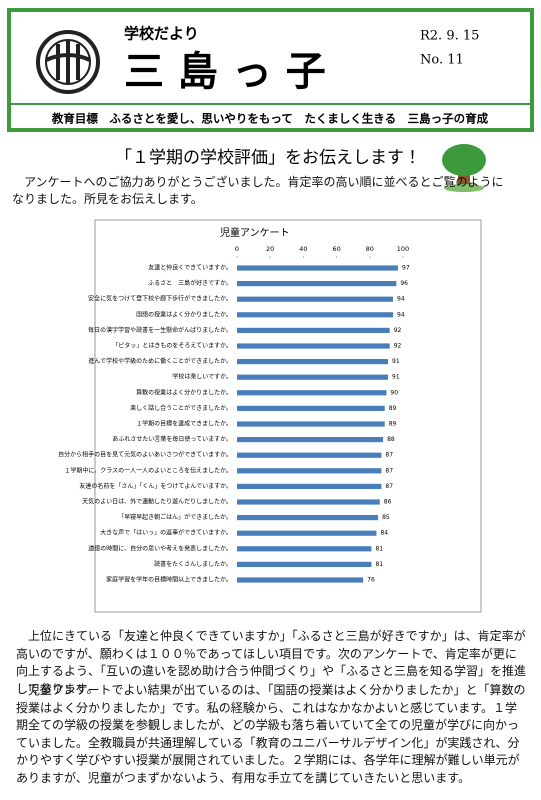 This screenshot has height=800, width=541. Describe the element at coordinates (184, 314) in the screenshot. I see `category-label: 国語の授業はよく分かりましたか。` at that location.